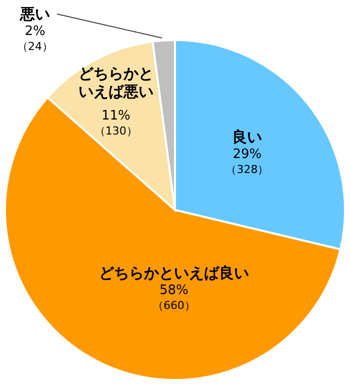  I want to click on data-label: 2% （24）, so click(35, 38).